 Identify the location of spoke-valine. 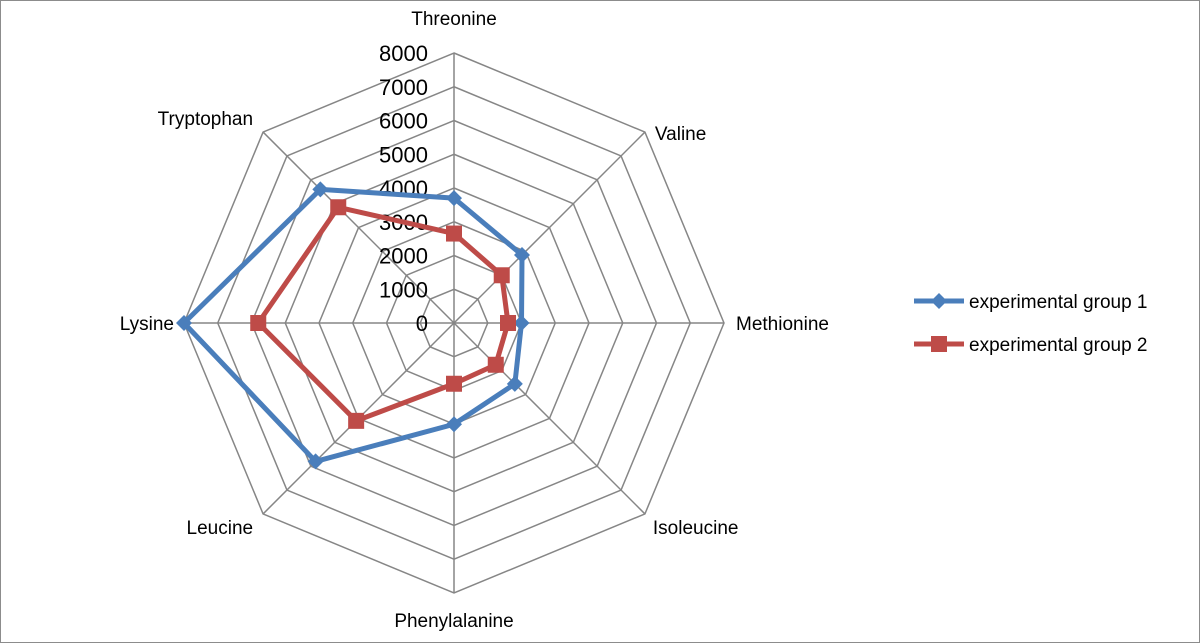
(549, 227).